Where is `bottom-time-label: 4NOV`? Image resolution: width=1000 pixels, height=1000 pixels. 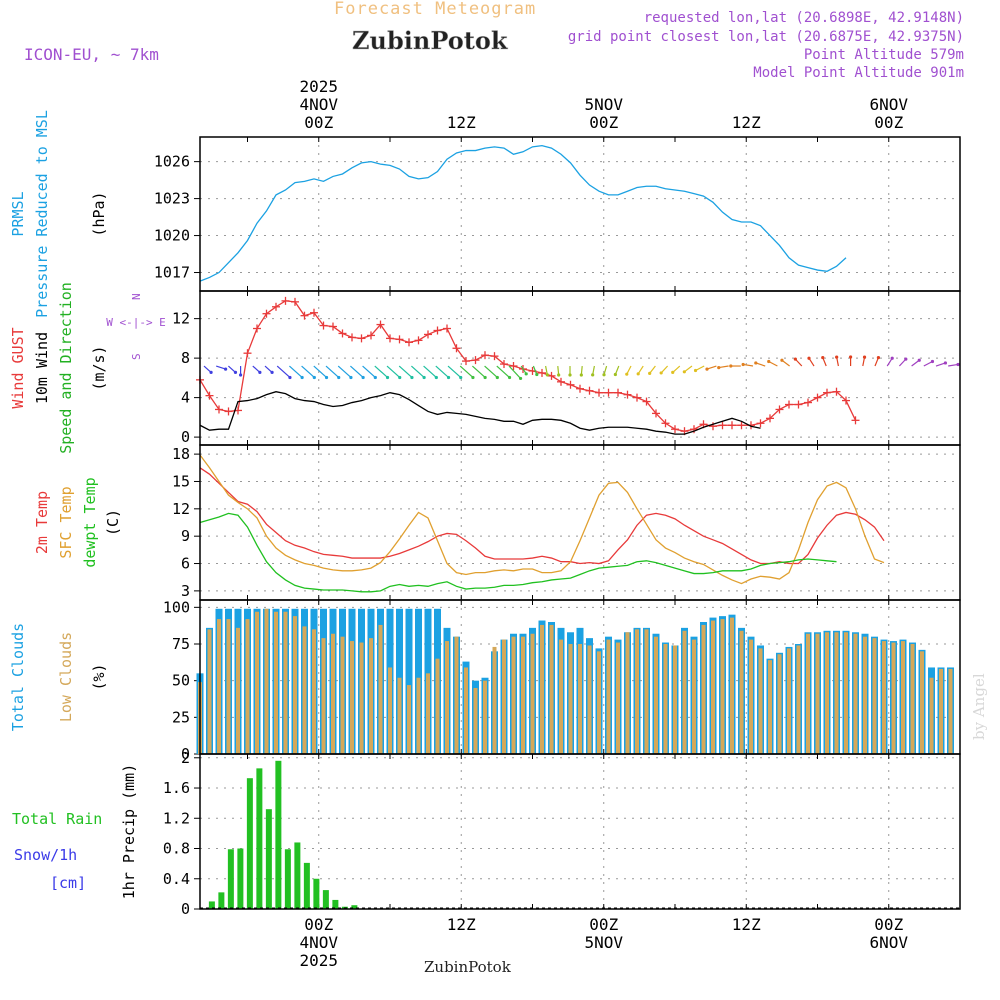 bottom-time-label: 4NOV is located at coordinates (318, 942).